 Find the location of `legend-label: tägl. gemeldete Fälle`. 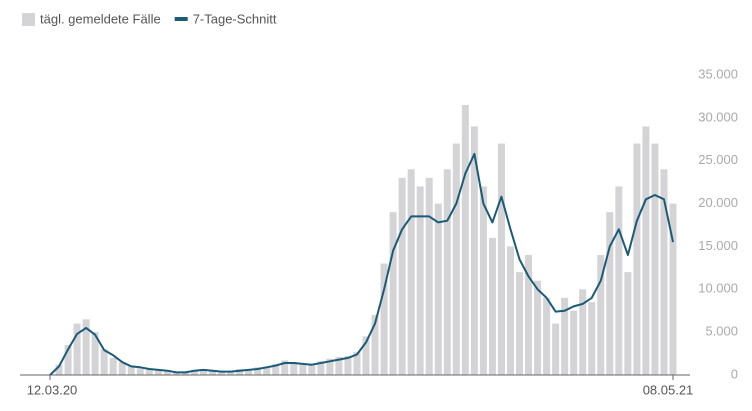

legend-label: tägl. gemeldete Fälle is located at coordinates (100, 18).